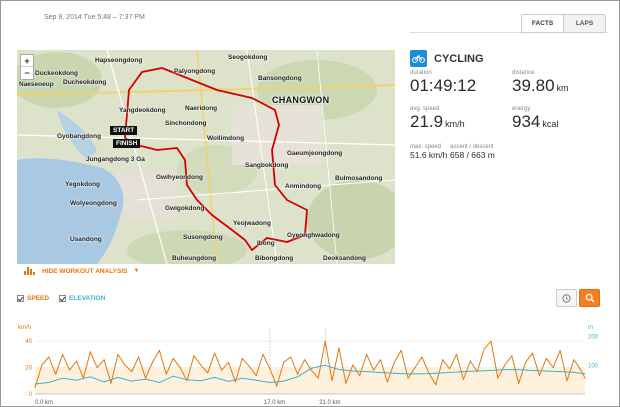 The height and width of the screenshot is (407, 620). Describe the element at coordinates (201, 108) in the screenshot. I see `map-label: Naeridong` at that location.